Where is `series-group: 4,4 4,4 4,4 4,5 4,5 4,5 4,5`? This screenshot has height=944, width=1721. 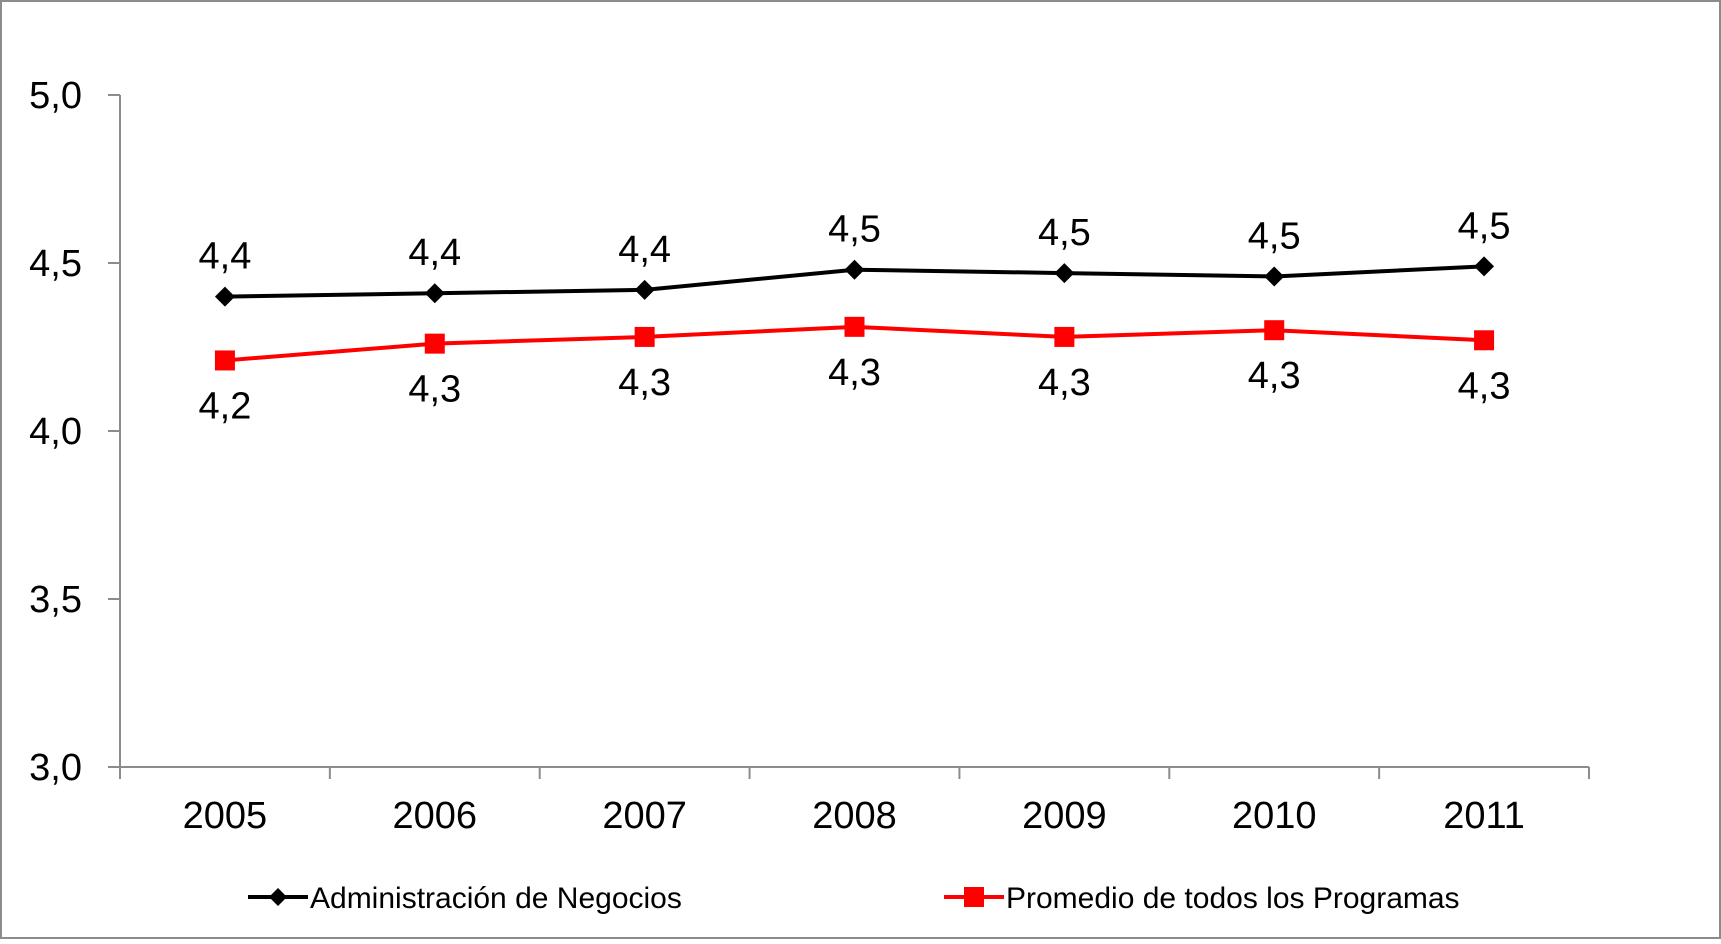 series-group: 4,4 4,4 4,4 4,5 4,5 4,5 4,5 is located at coordinates (855, 256).